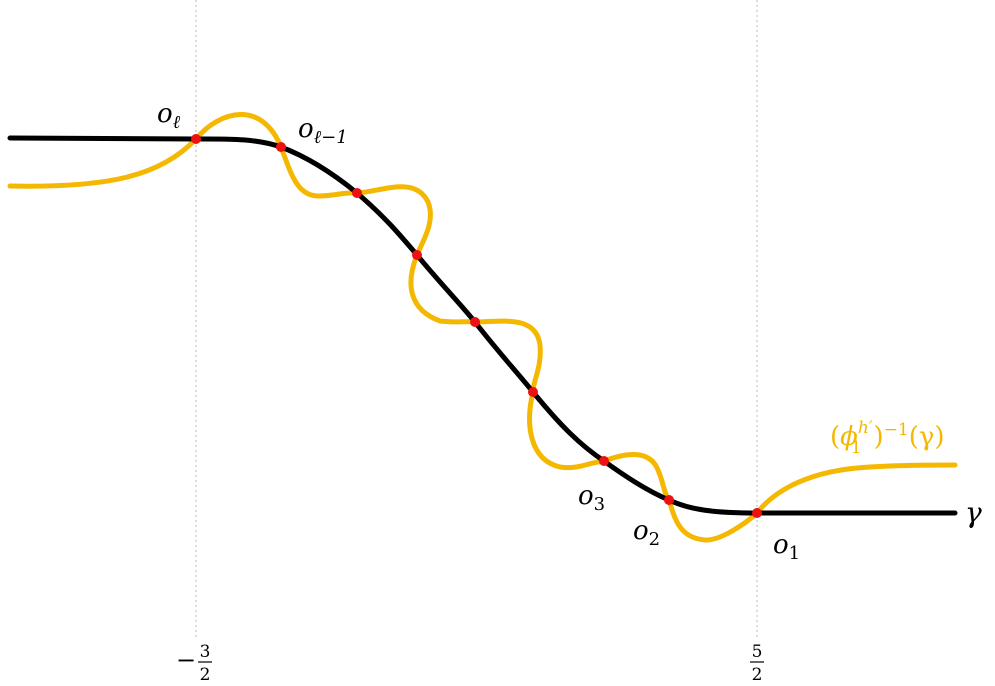 The image size is (995, 686). Describe the element at coordinates (757, 652) in the screenshot. I see `tick-right-num: 5` at that location.